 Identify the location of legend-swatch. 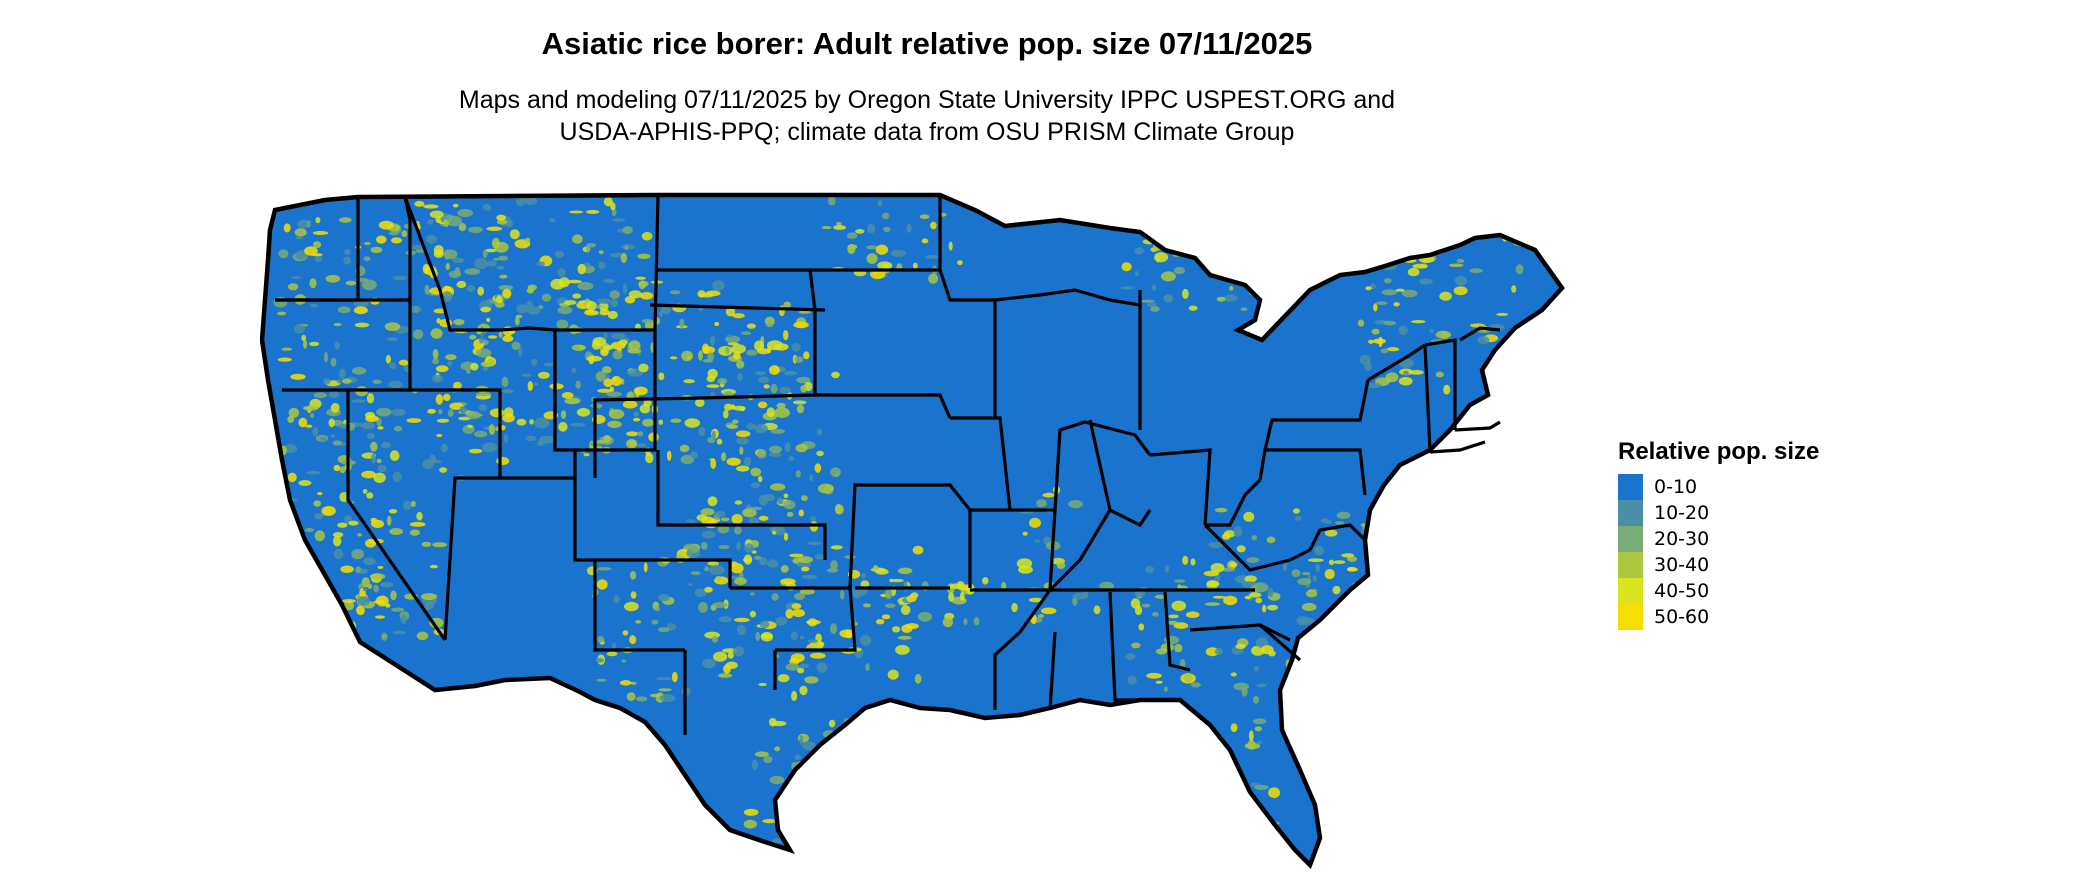
(1630, 513).